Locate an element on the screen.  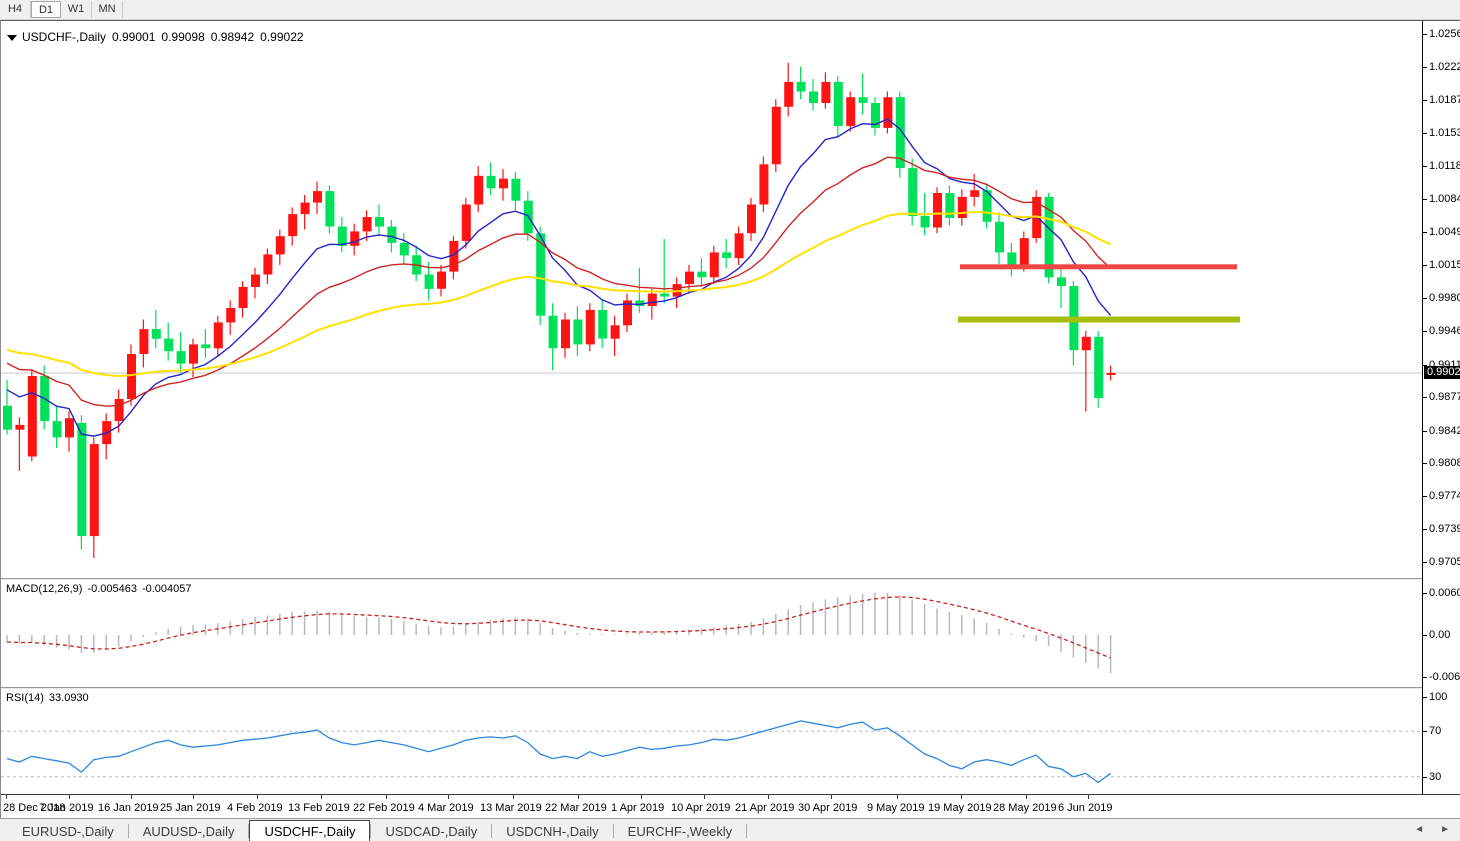
price-tick-label: 1.02220 is located at coordinates (1444, 66).